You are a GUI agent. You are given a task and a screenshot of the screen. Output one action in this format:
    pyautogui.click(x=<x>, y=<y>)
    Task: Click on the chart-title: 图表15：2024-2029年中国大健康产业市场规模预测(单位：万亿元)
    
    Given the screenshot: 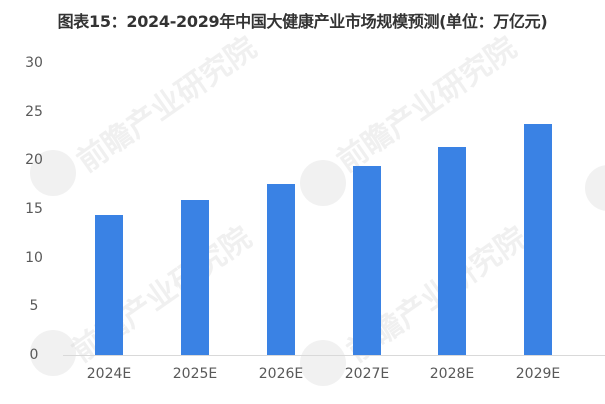 What is the action you would take?
    pyautogui.click(x=302, y=21)
    